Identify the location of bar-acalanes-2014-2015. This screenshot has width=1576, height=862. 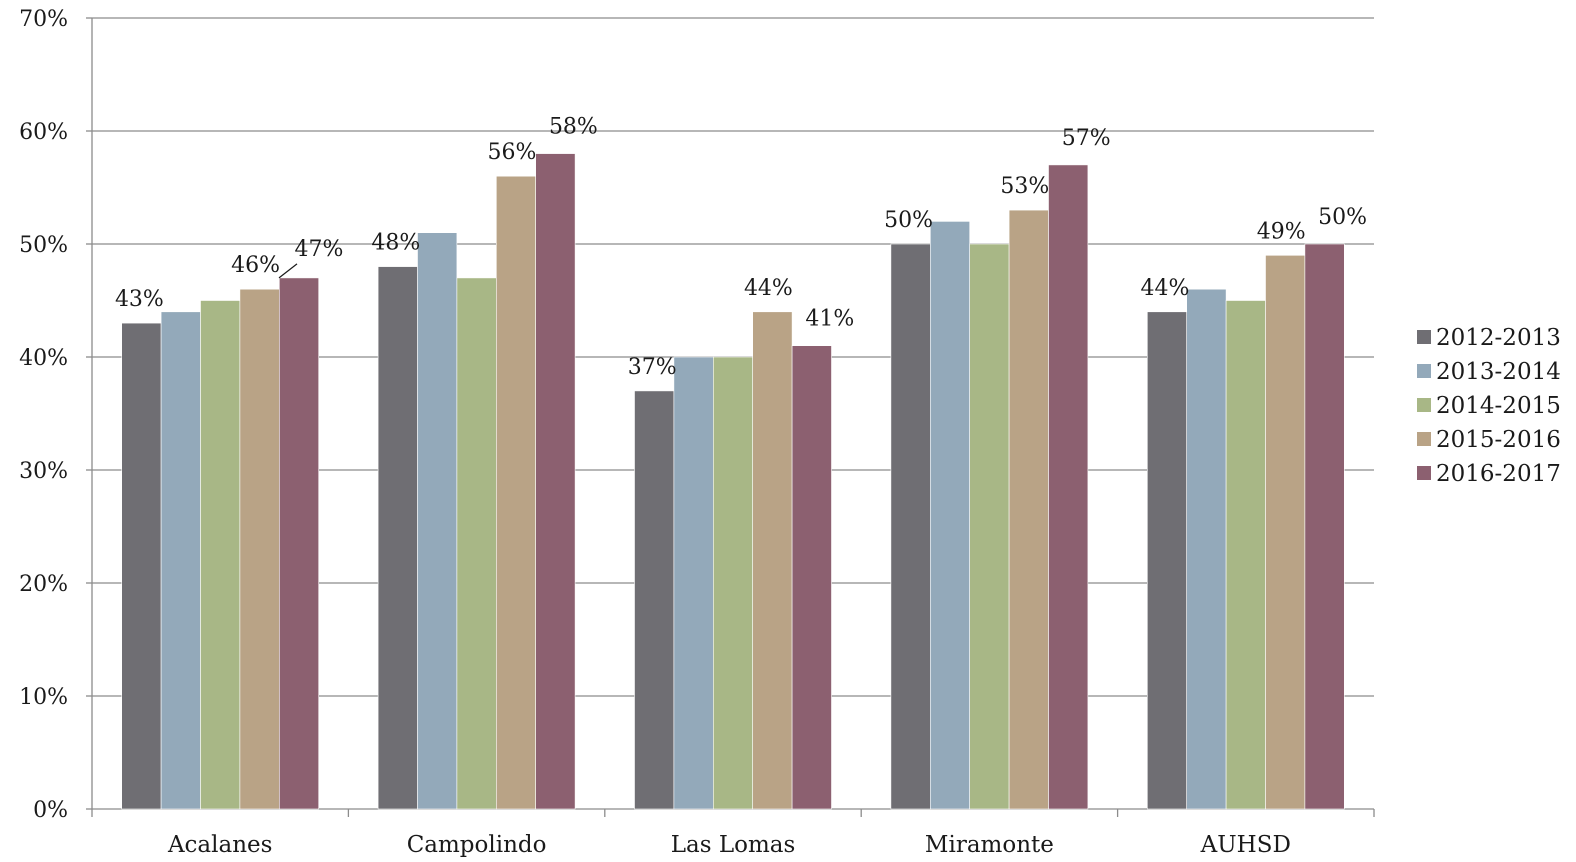
(220, 555).